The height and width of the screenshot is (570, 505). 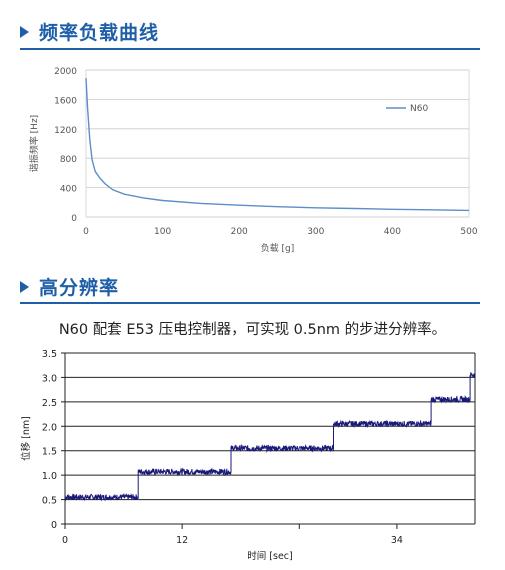 What do you see at coordinates (65, 101) in the screenshot?
I see `y-tick-label: 1600` at bounding box center [65, 101].